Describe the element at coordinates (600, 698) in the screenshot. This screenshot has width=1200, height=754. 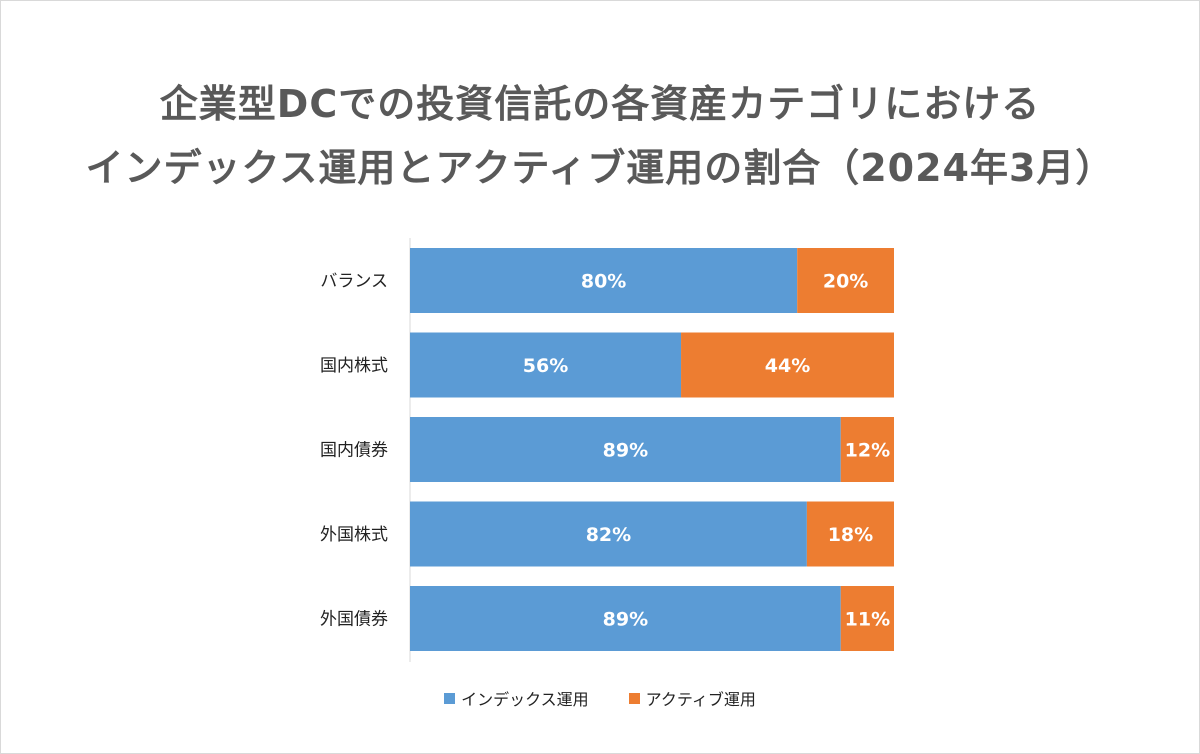
I see `legend: インデックス運用 アクティブ運用` at that location.